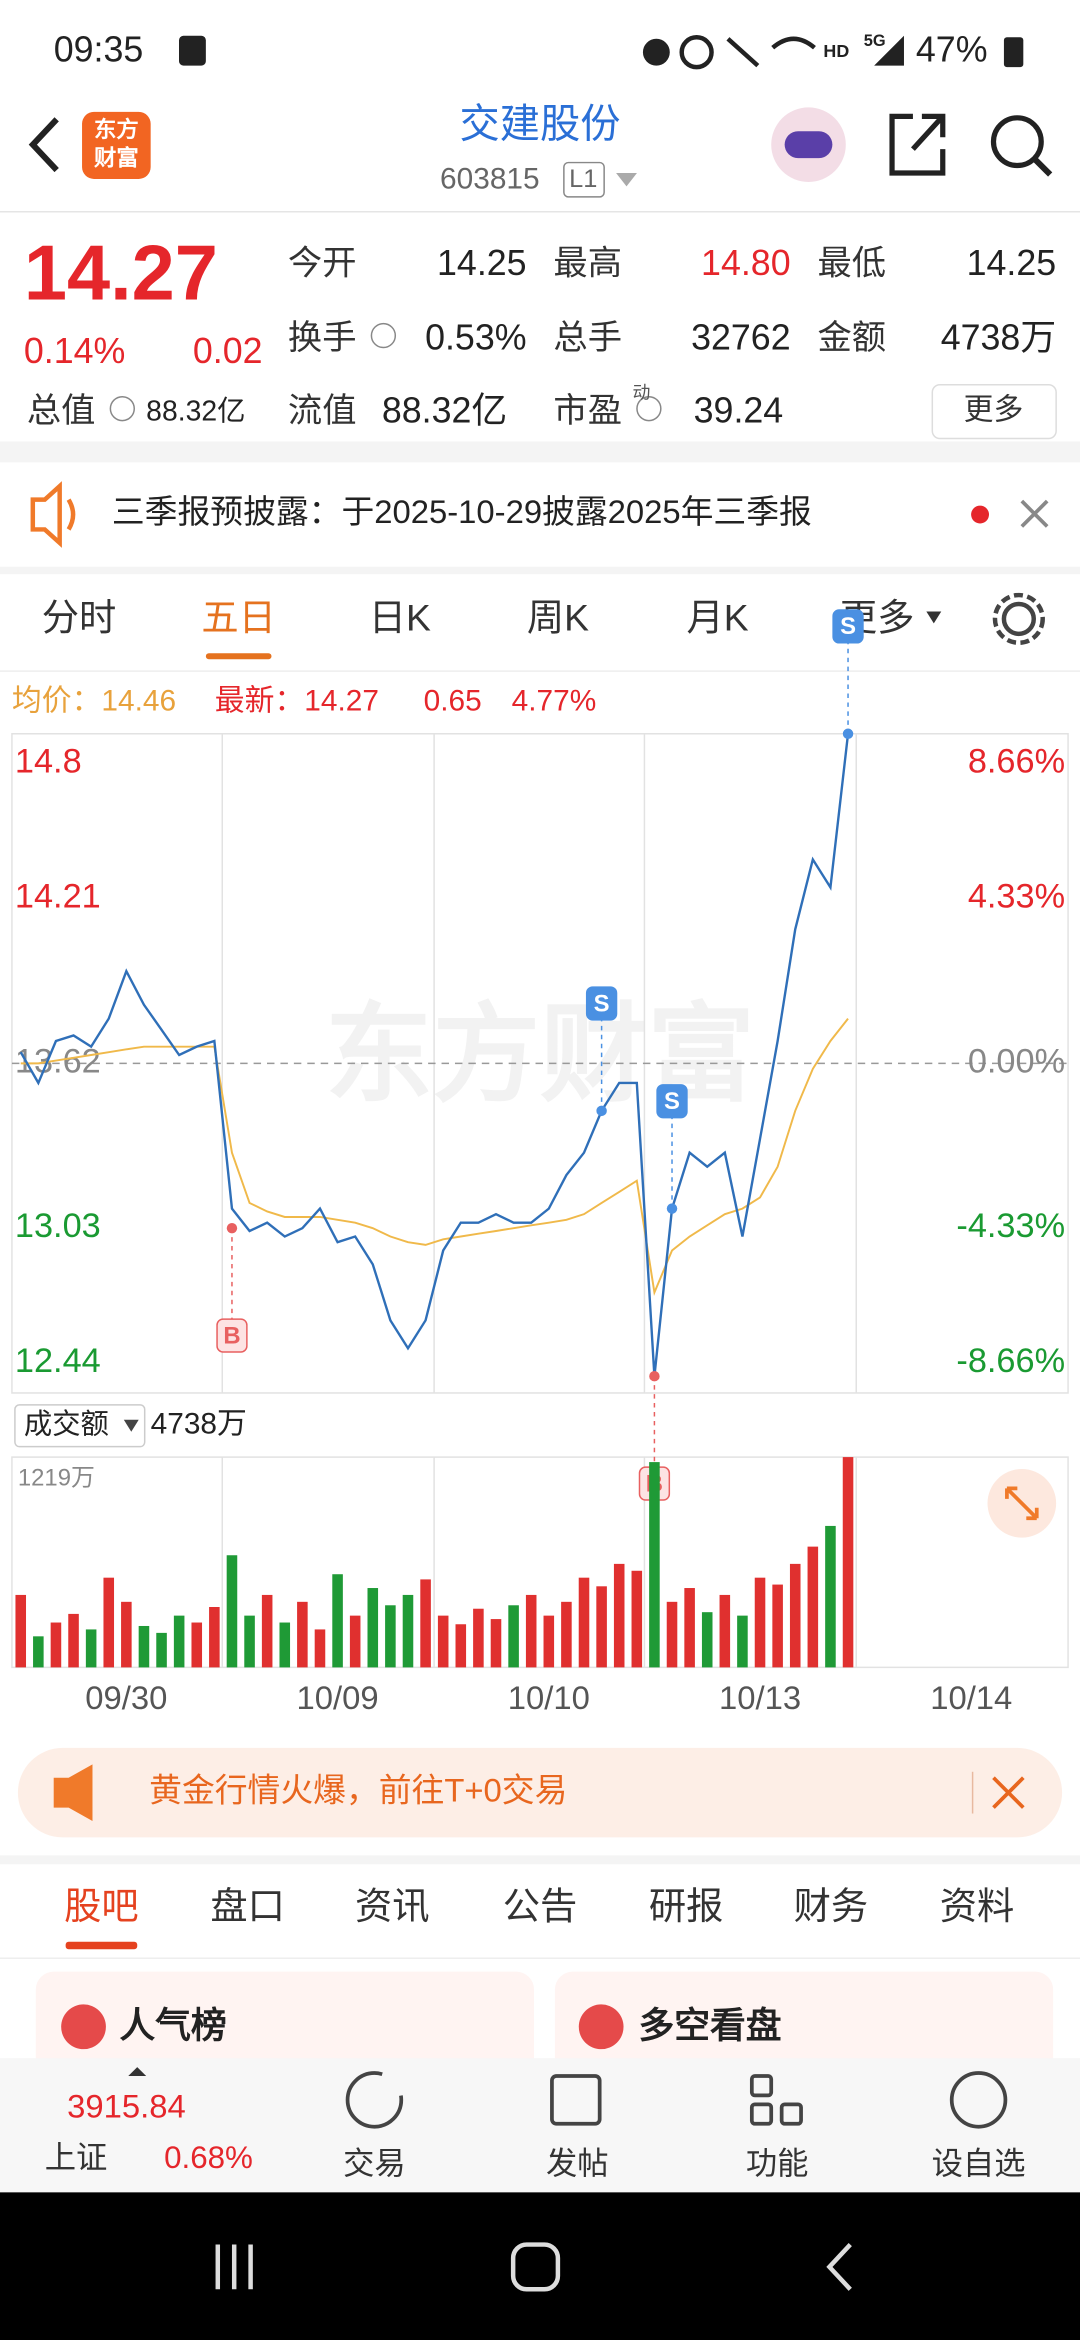 The height and width of the screenshot is (2340, 1080). Describe the element at coordinates (1017, 142) in the screenshot. I see `search-button` at that location.